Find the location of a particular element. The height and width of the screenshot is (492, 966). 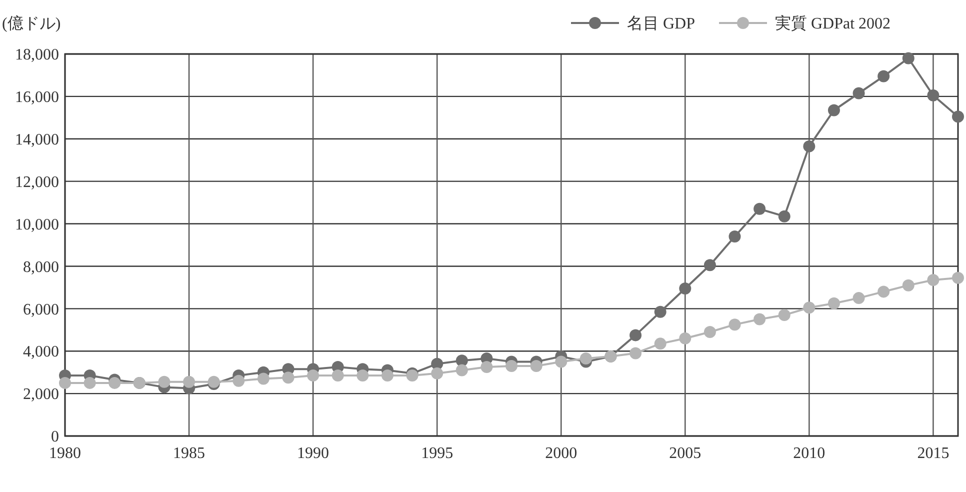

x-tick-label: 1990 is located at coordinates (313, 453).